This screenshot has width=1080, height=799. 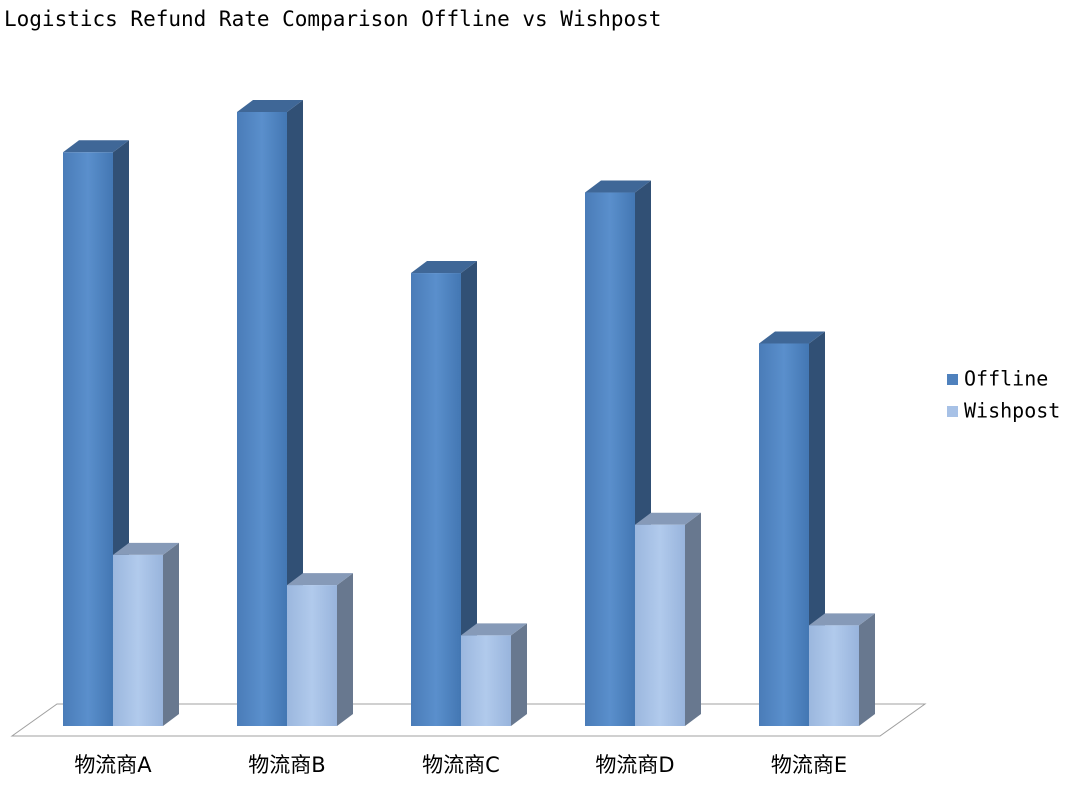 What do you see at coordinates (461, 765) in the screenshot?
I see `x-tick-label: 物流商C` at bounding box center [461, 765].